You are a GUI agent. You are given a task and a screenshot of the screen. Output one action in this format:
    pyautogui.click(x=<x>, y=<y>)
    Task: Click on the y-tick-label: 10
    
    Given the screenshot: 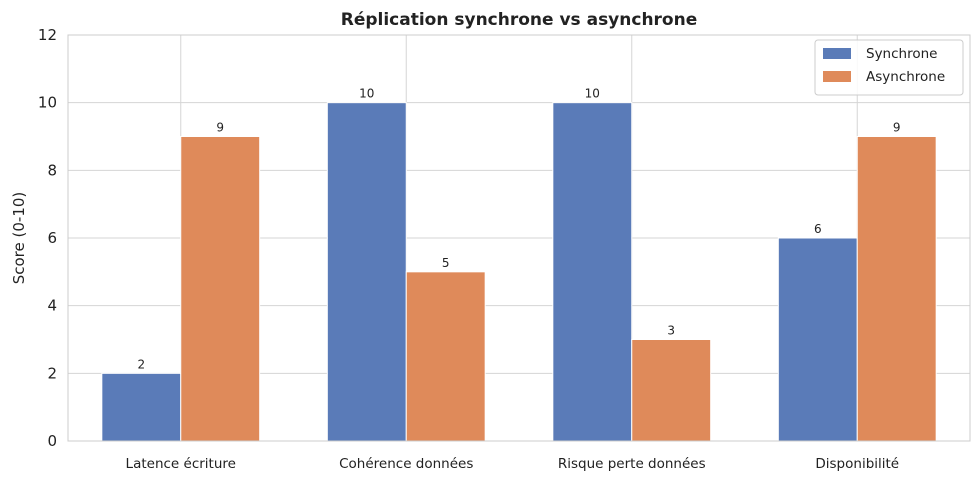 What is the action you would take?
    pyautogui.click(x=47, y=103)
    